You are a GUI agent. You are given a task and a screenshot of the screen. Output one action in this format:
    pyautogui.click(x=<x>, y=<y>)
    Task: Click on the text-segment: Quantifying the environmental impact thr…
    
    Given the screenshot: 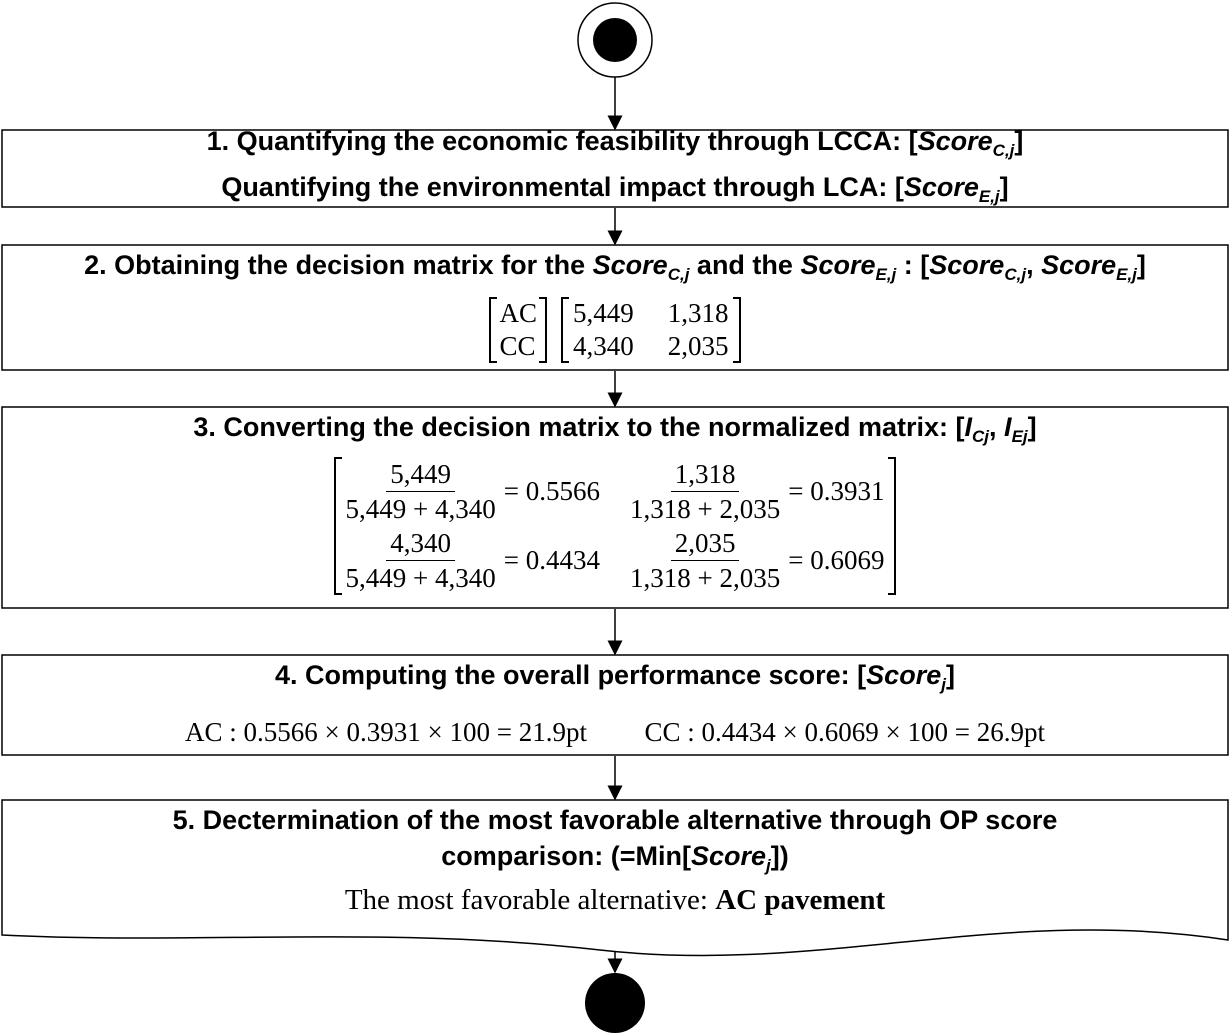 What is the action you would take?
    pyautogui.click(x=562, y=186)
    